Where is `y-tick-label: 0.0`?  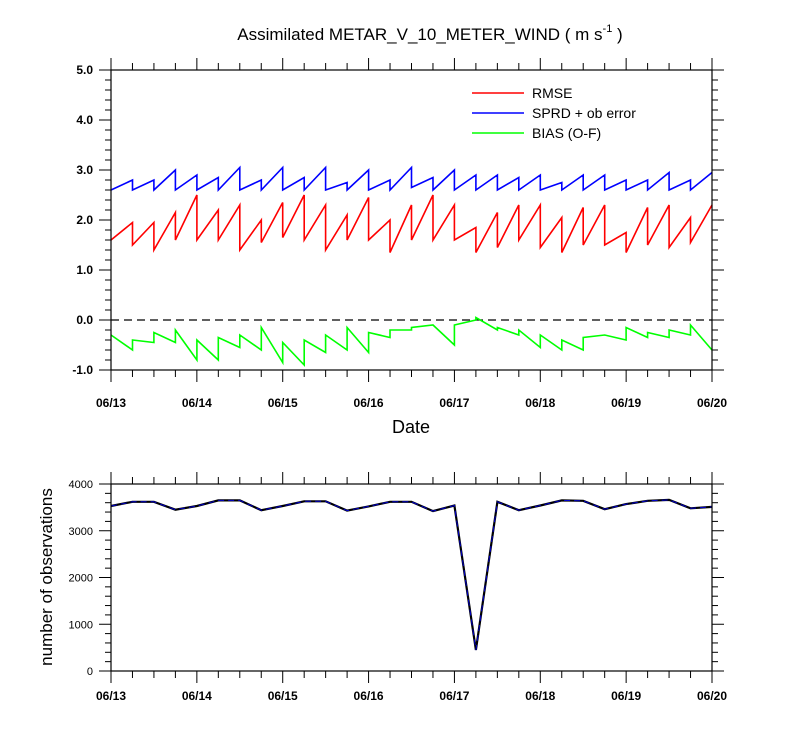 y-tick-label: 0.0 is located at coordinates (84, 320).